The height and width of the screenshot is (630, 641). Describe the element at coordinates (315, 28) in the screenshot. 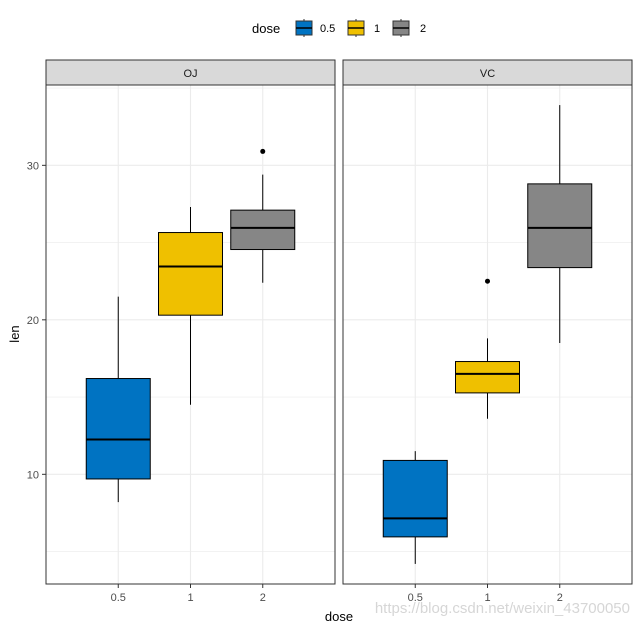

I see `legend-key-0.5: 0.5` at that location.